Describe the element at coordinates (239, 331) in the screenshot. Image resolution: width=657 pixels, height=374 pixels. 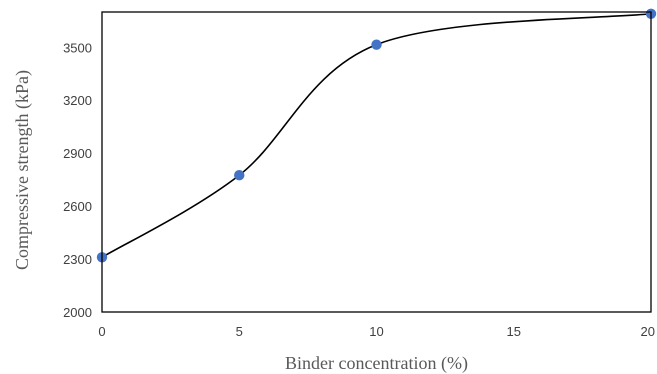
I see `x-tick-label: 5` at that location.